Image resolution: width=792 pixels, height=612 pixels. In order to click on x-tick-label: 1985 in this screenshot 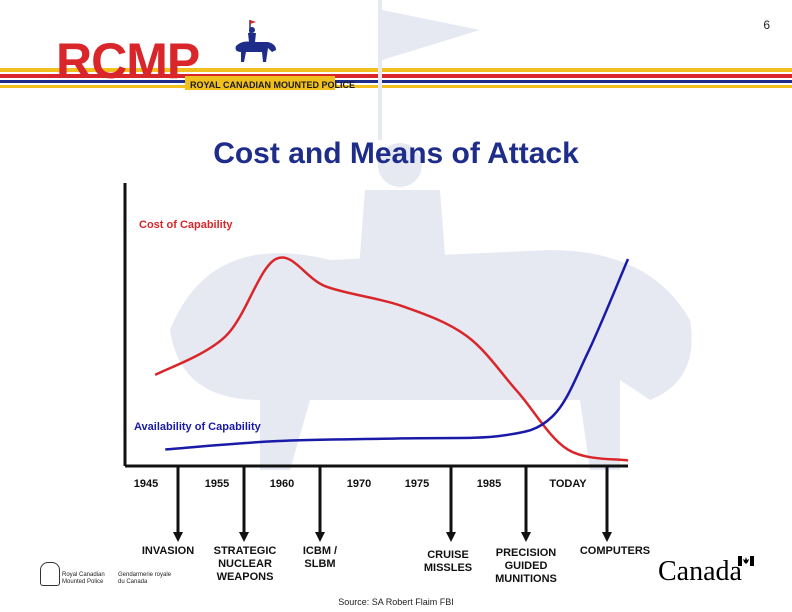, I will do `click(489, 484)`.